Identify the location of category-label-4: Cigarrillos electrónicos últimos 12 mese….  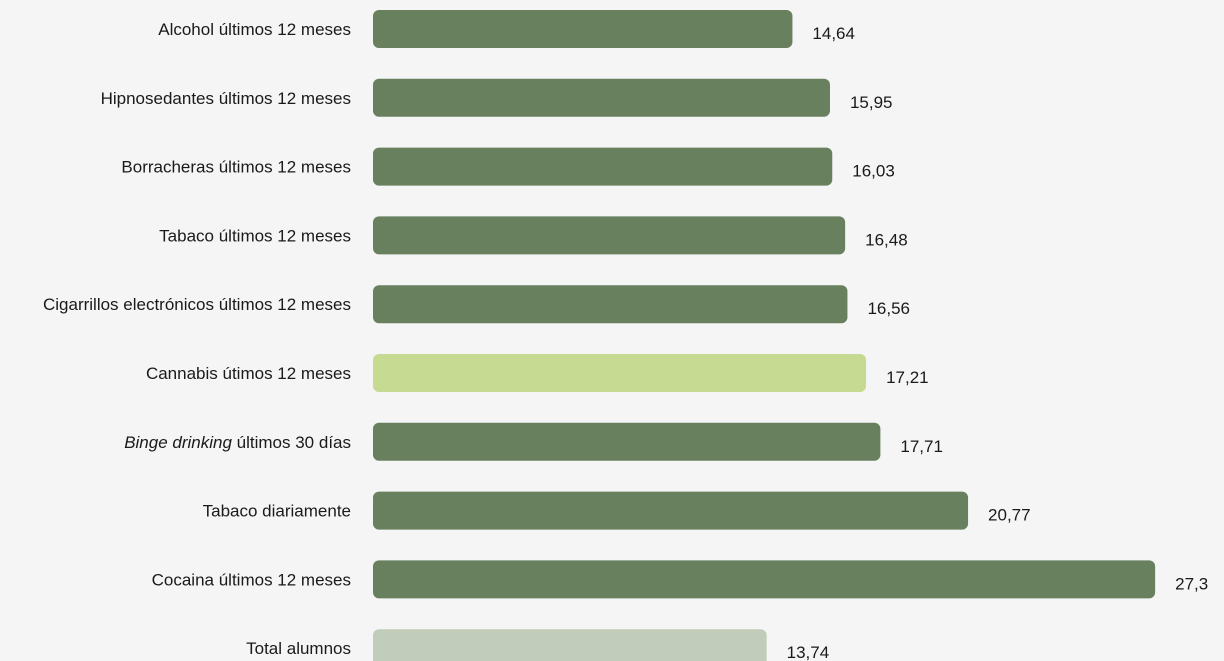
(197, 304).